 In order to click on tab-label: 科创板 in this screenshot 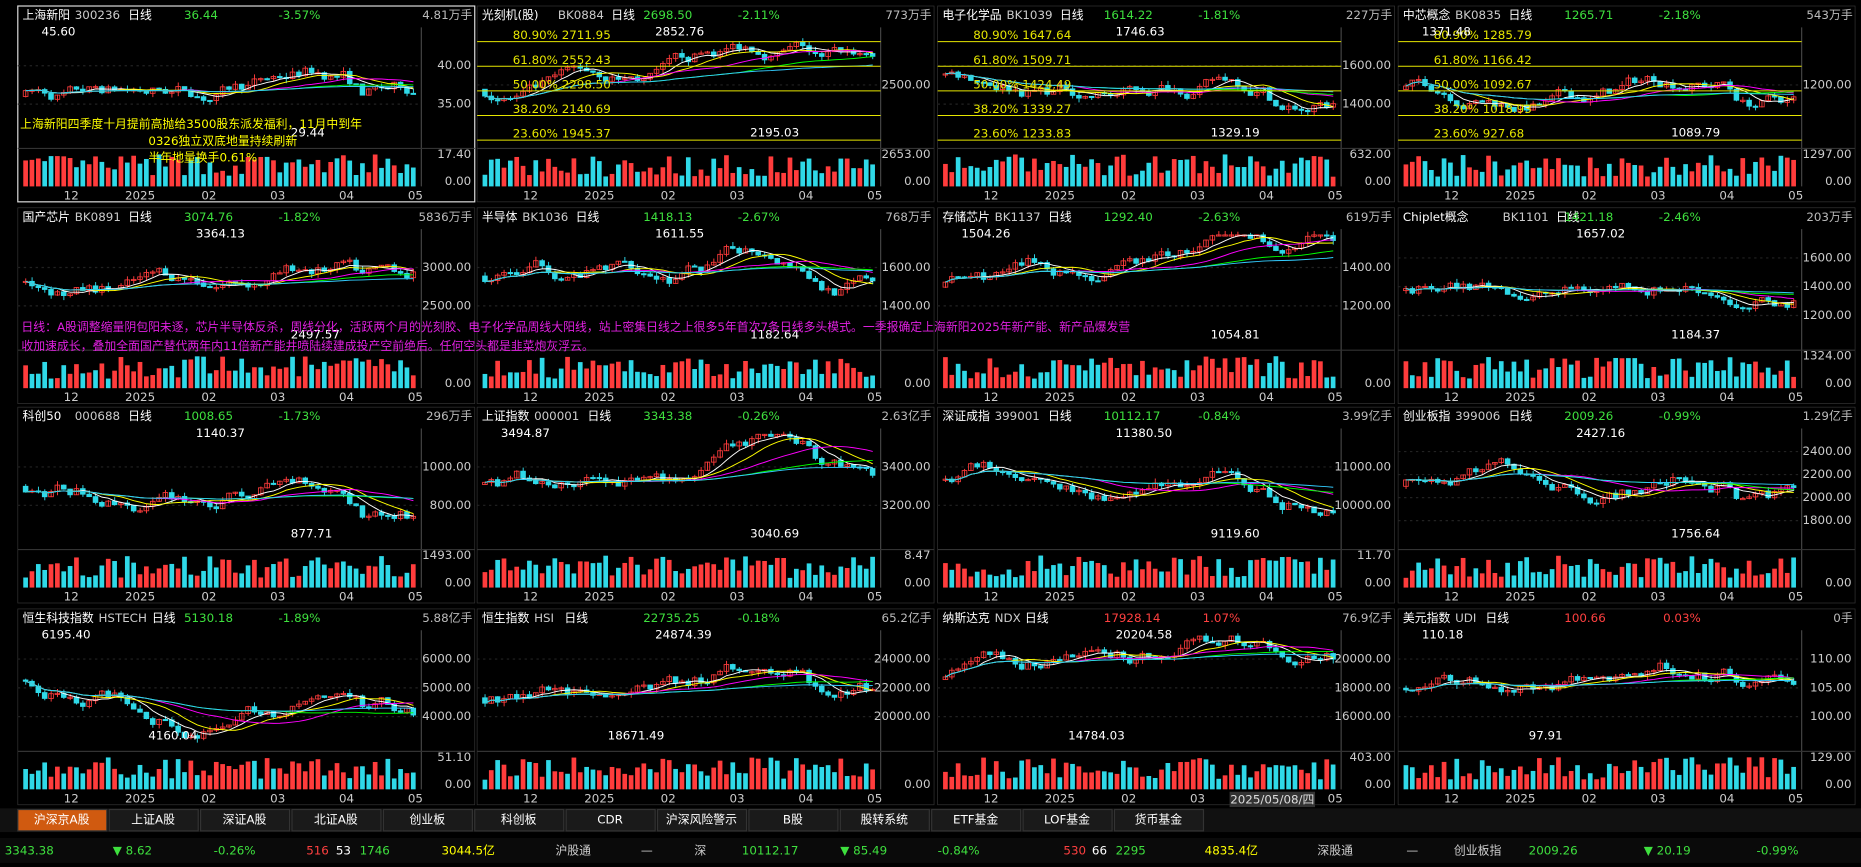, I will do `click(519, 820)`.